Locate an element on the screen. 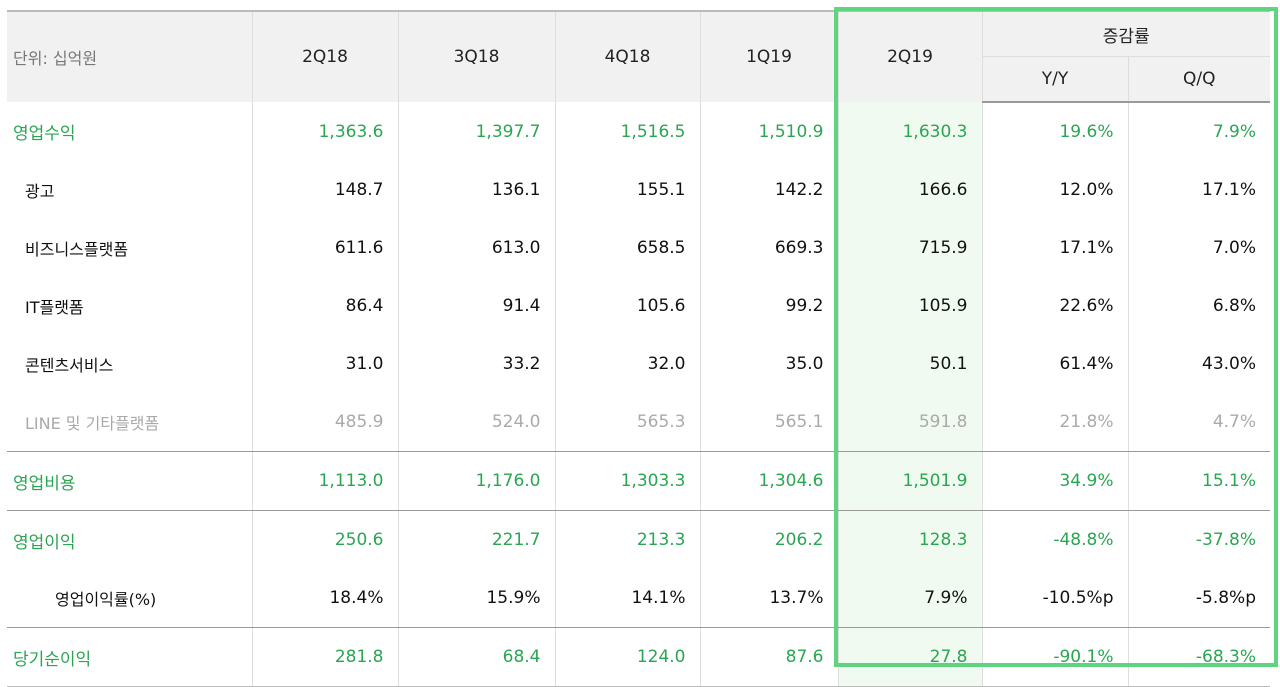 This screenshot has width=1280, height=687. cell-value: -10.5%p is located at coordinates (1054, 598).